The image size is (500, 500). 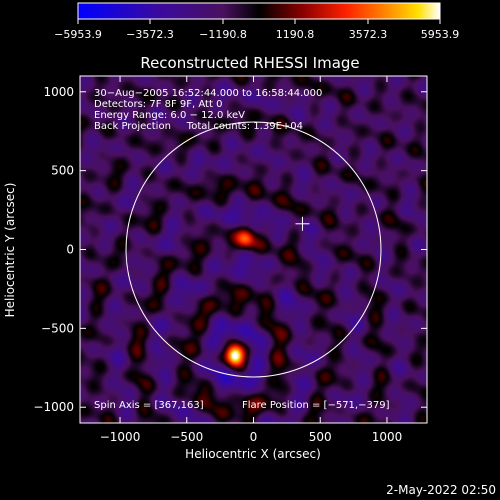 What do you see at coordinates (120, 437) in the screenshot?
I see `x-tick-label: −1000` at bounding box center [120, 437].